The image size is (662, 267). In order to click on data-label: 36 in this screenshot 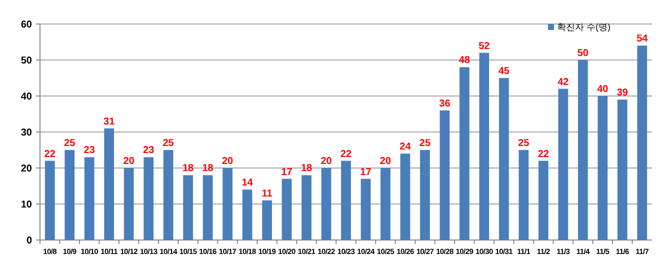, I will do `click(445, 104)`.